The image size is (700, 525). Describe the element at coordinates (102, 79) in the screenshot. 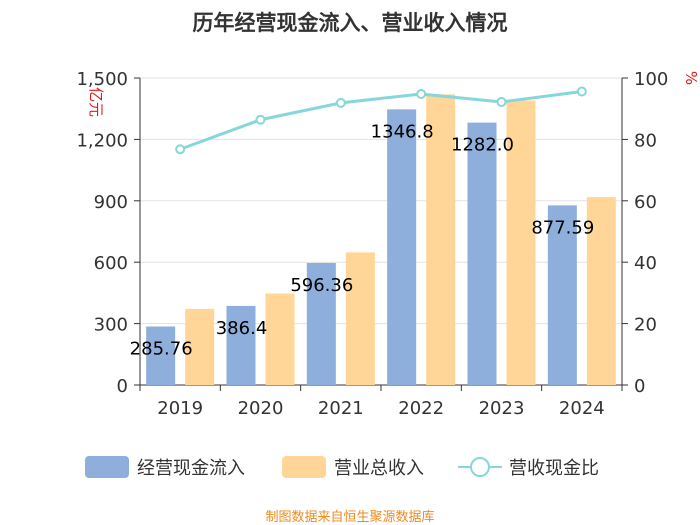

I see `left-tick-label: 1,500` at that location.